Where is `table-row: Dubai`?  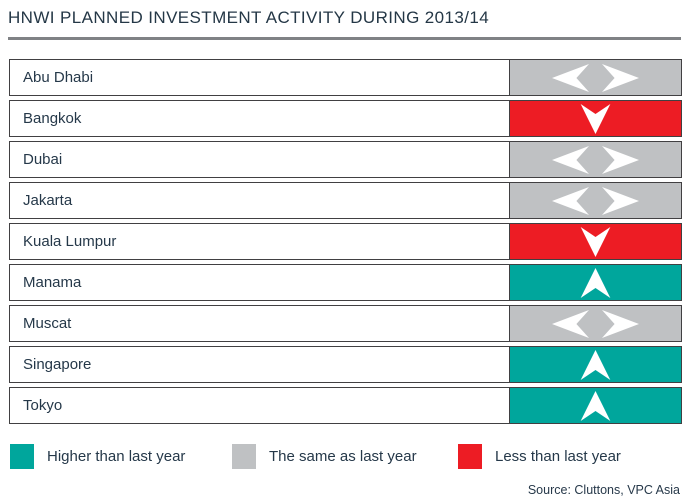
table-row: Dubai is located at coordinates (345, 159).